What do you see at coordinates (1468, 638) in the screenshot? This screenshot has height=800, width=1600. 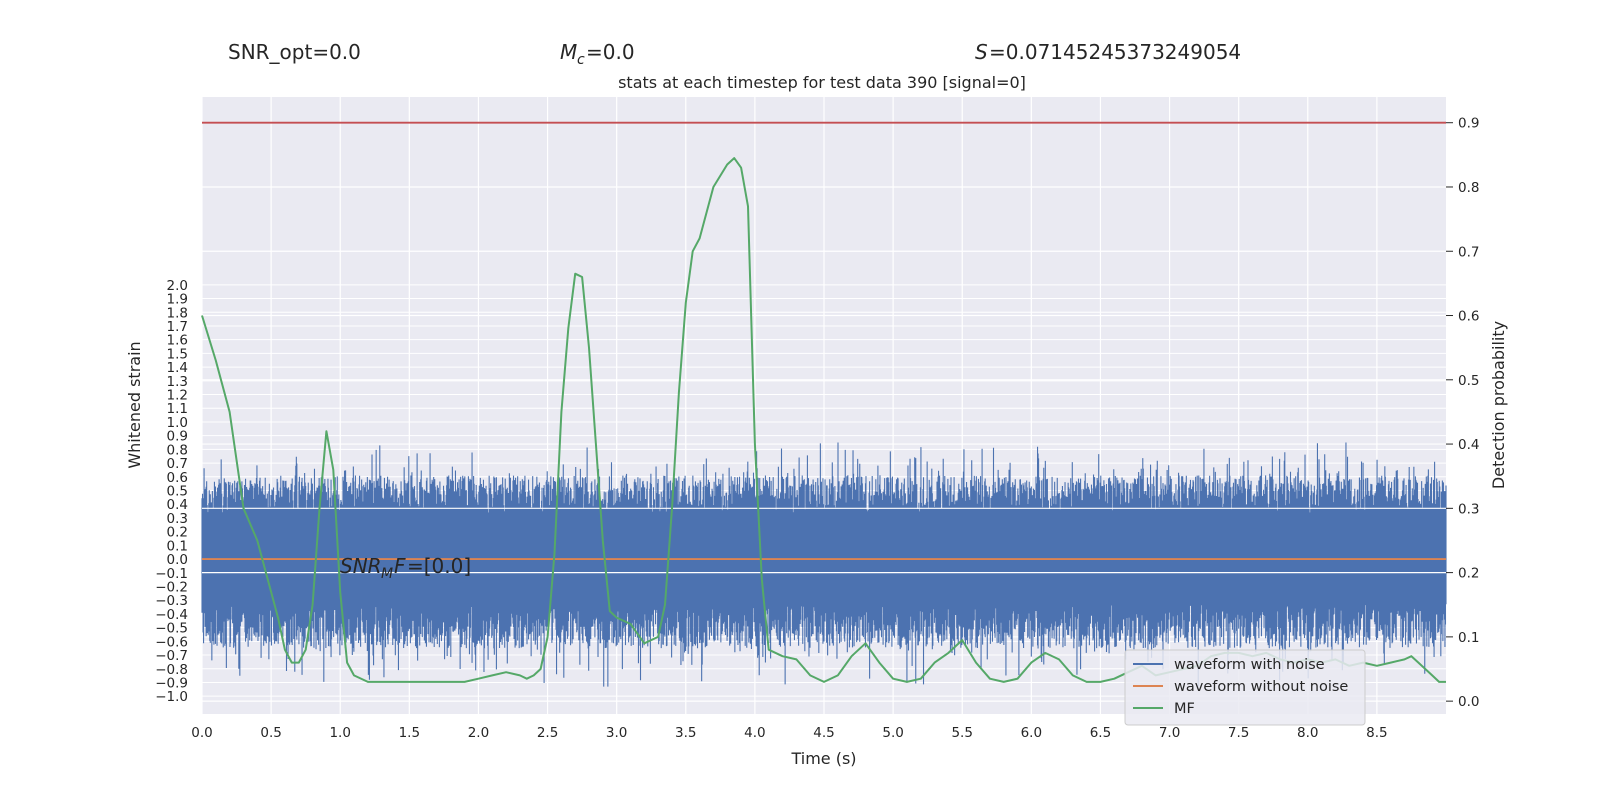 I see `right-tick-1: 0.1` at bounding box center [1468, 638].